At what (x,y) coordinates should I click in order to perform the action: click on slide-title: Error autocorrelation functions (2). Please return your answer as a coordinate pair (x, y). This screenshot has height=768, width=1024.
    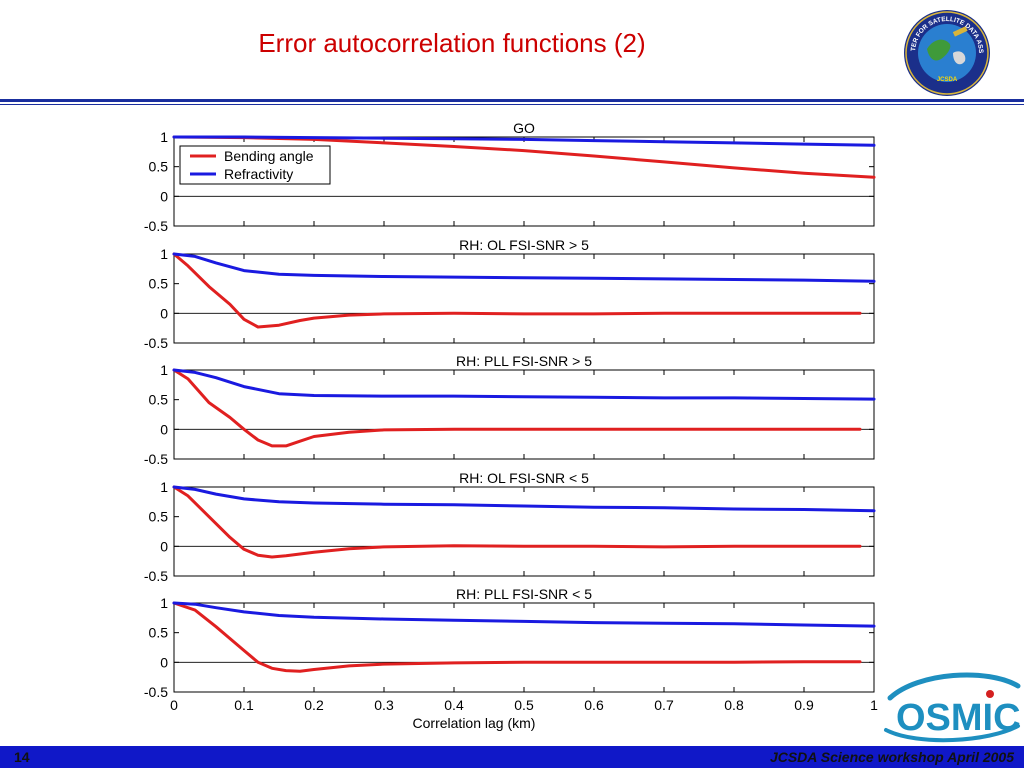
    Looking at the image, I should click on (452, 43).